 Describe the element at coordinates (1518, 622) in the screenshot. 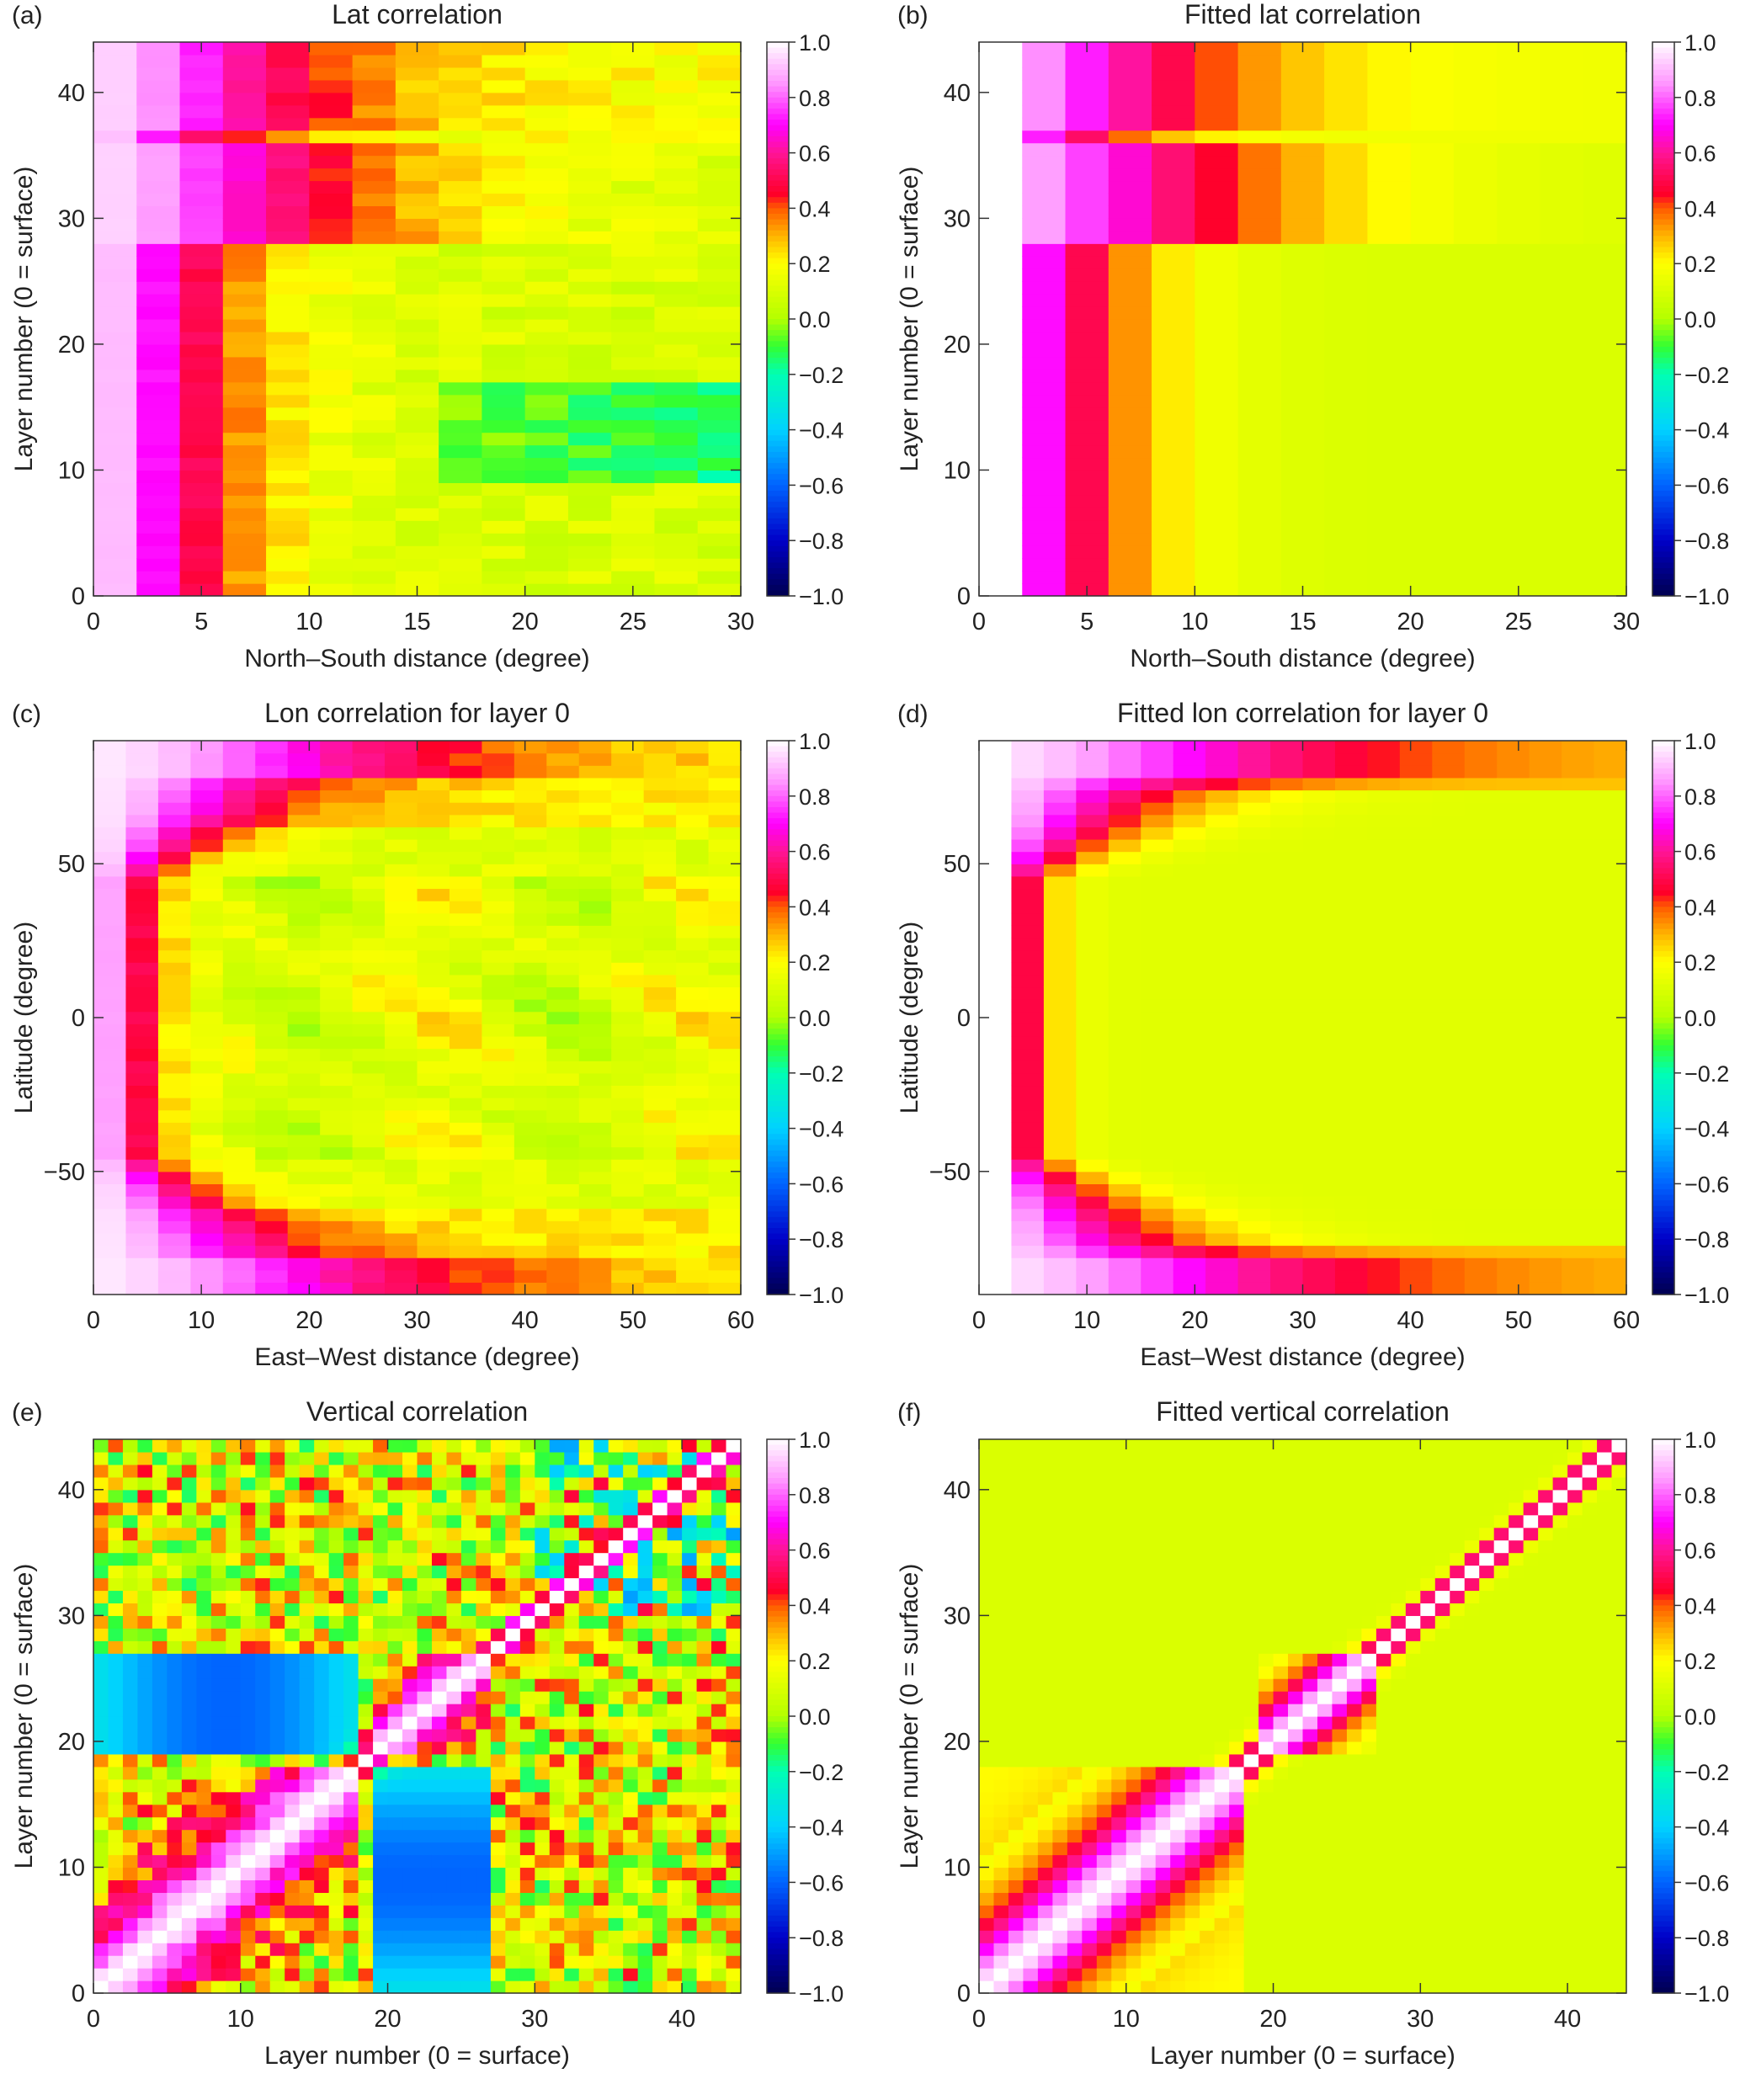

I see `x-tick-label: 25` at that location.